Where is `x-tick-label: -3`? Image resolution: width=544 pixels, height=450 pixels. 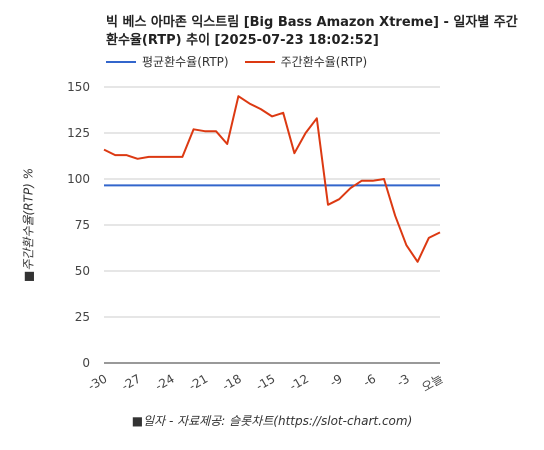
x-tick-label: -3 is located at coordinates (403, 380).